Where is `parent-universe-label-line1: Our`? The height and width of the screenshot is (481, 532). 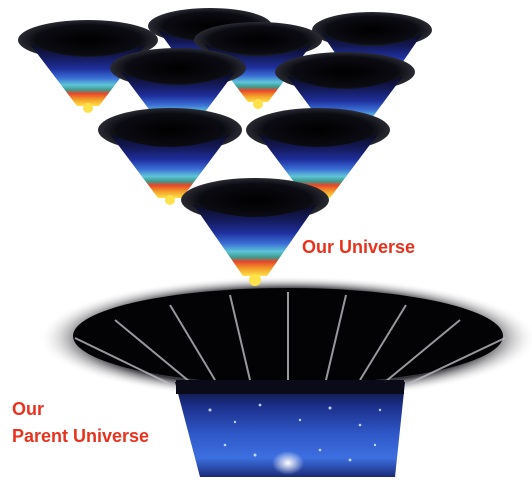 parent-universe-label-line1: Our is located at coordinates (28, 409).